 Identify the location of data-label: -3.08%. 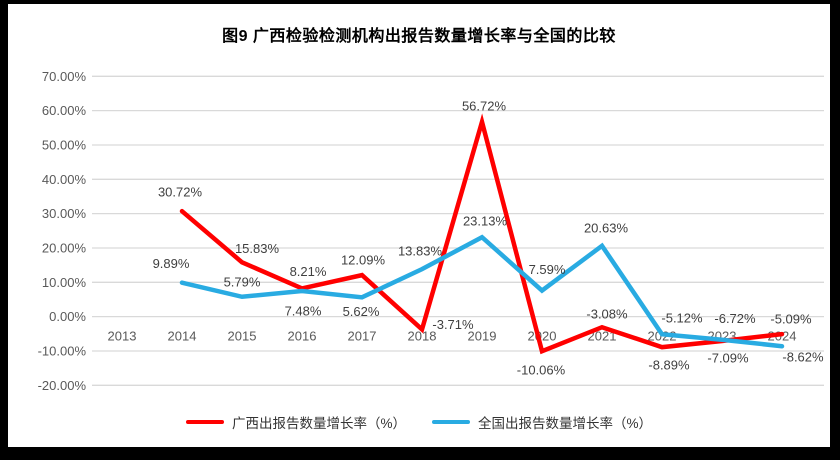
(607, 314).